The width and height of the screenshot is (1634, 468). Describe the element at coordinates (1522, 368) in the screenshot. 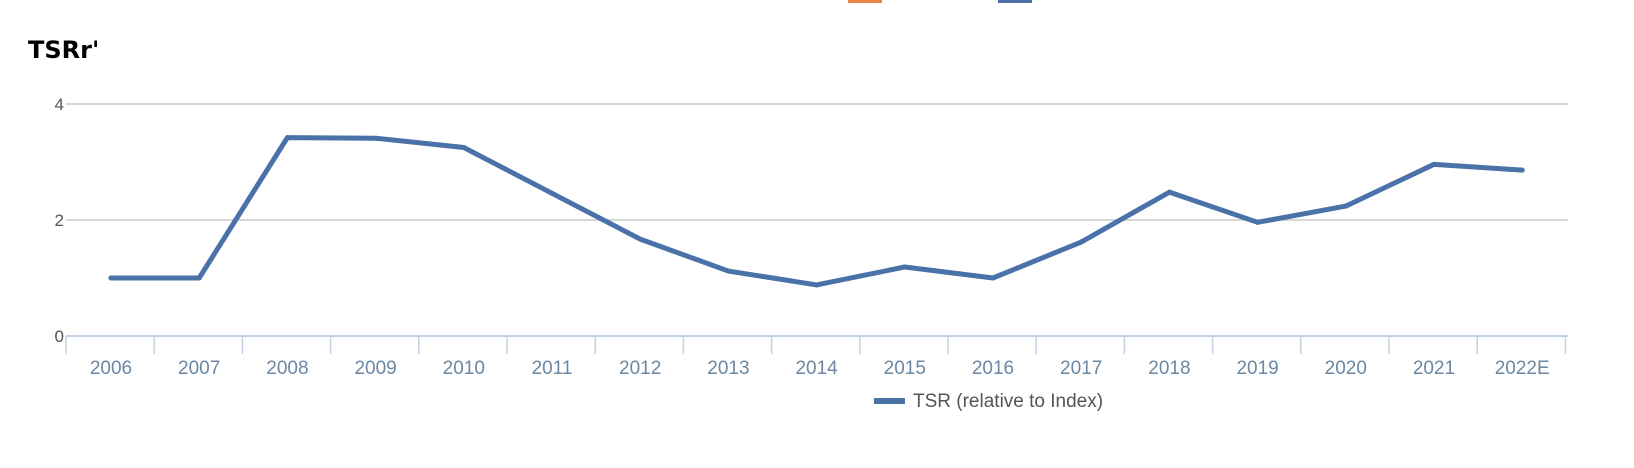

I see `x-tick-label: 2022E` at that location.